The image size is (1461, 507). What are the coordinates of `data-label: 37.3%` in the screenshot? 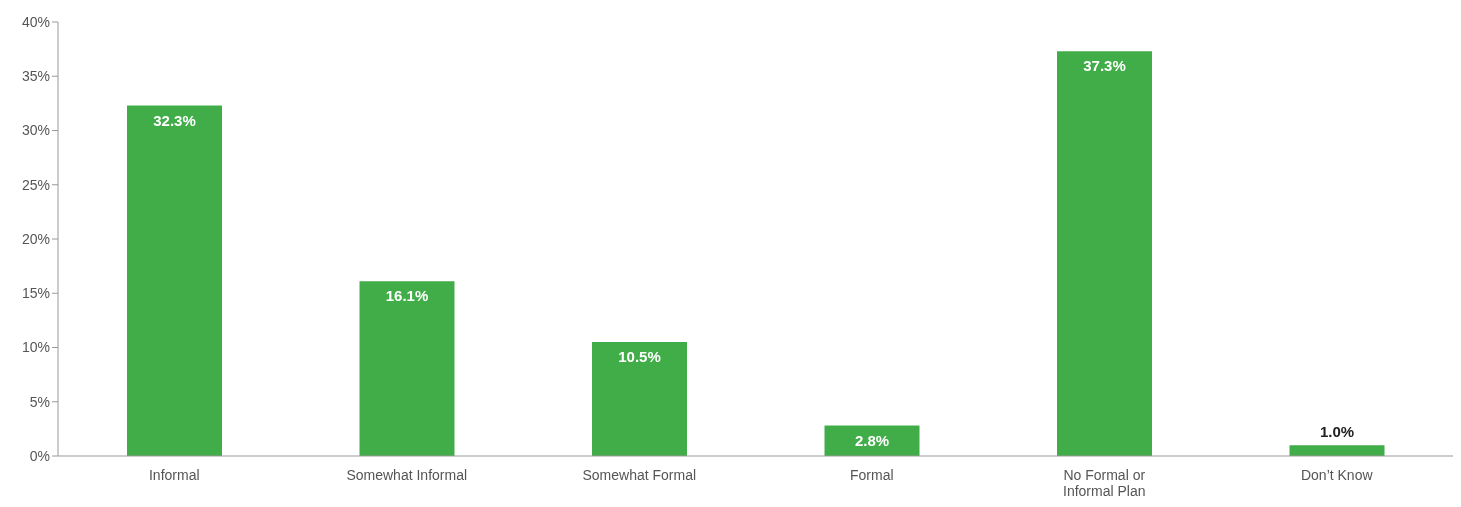 It's located at (1104, 66).